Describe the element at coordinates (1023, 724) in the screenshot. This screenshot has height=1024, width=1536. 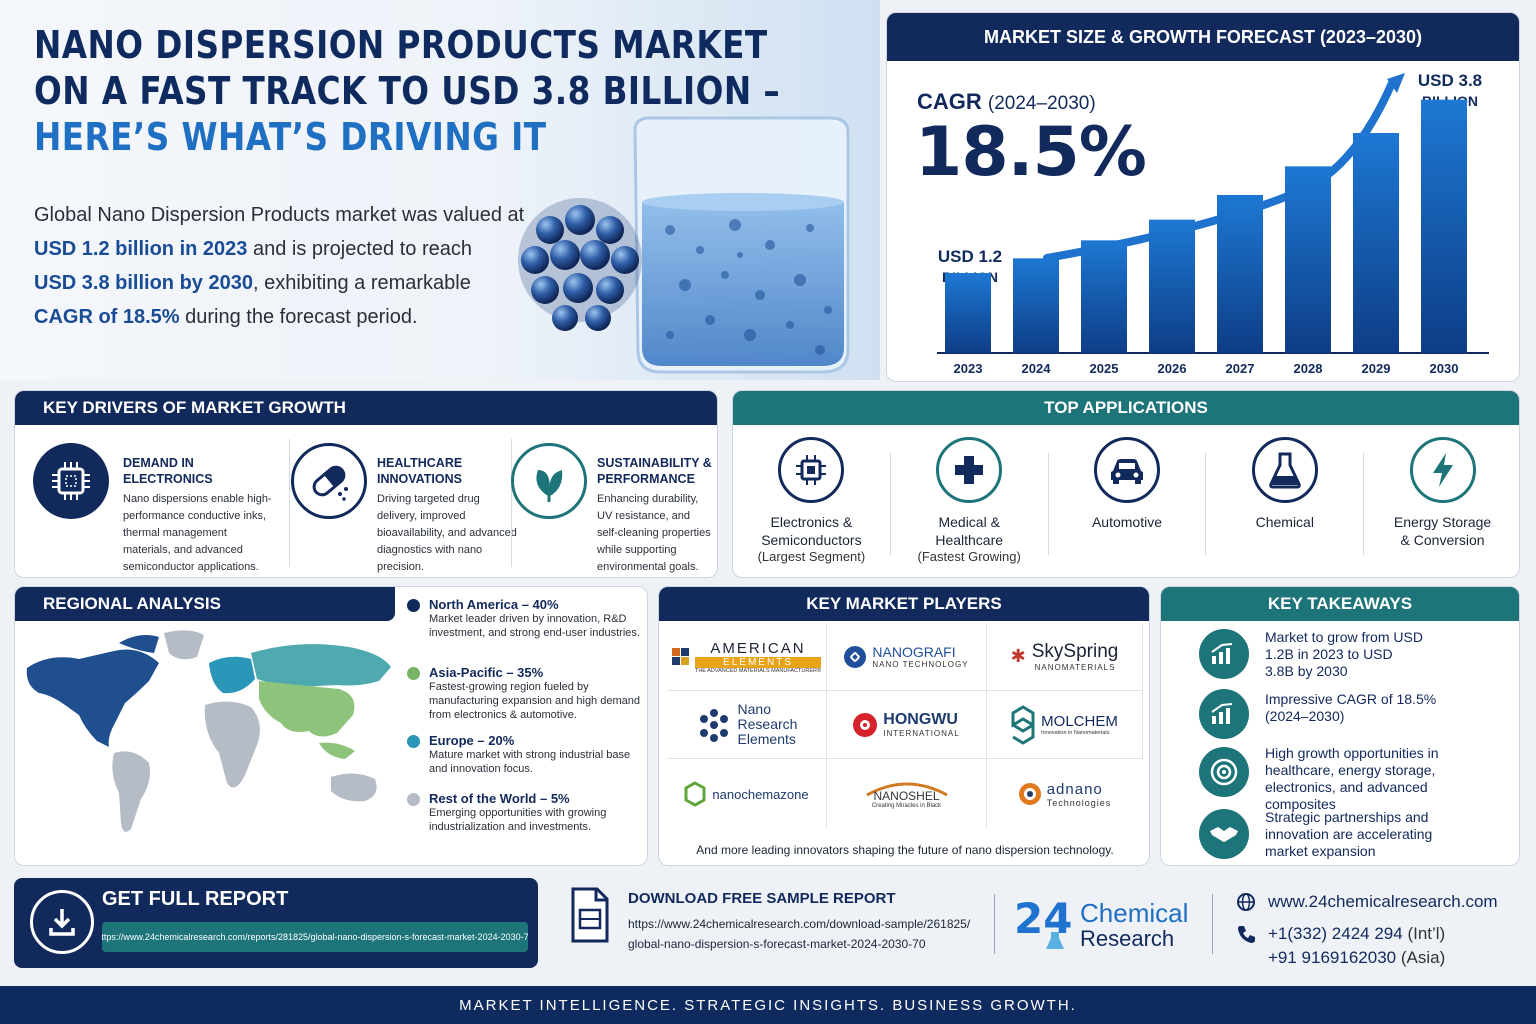
I see `molchem-icon` at that location.